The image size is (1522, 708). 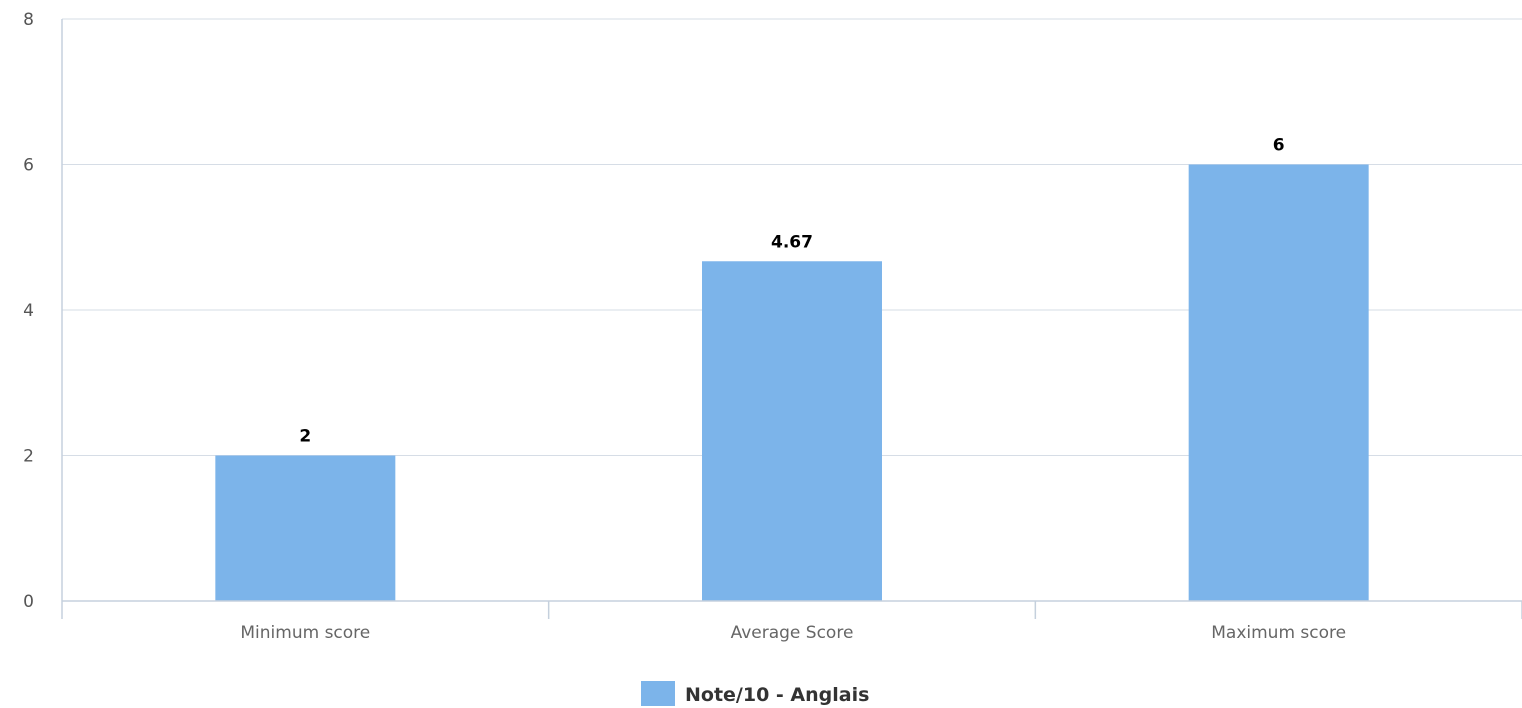 What do you see at coordinates (28, 602) in the screenshot?
I see `y-tick-label: 0` at bounding box center [28, 602].